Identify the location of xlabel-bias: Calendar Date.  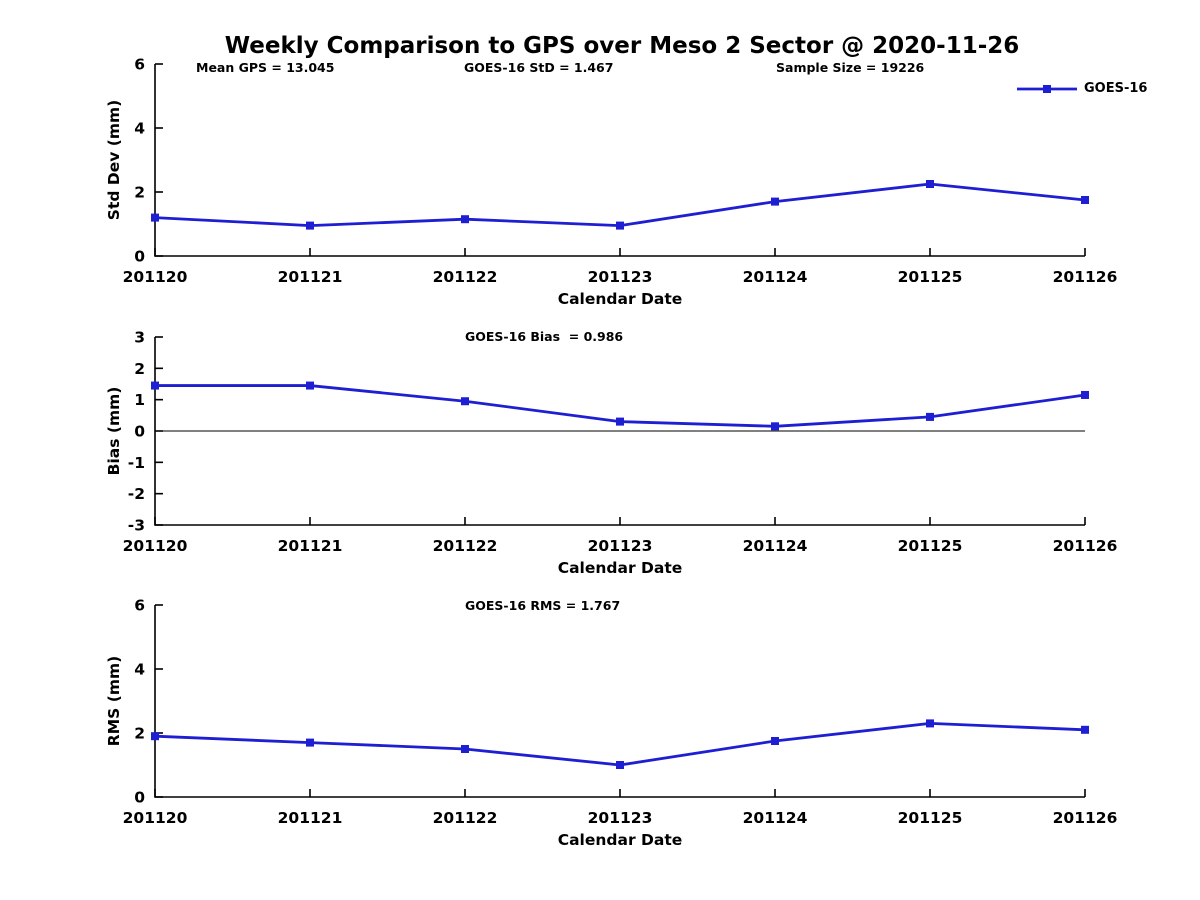
(620, 568).